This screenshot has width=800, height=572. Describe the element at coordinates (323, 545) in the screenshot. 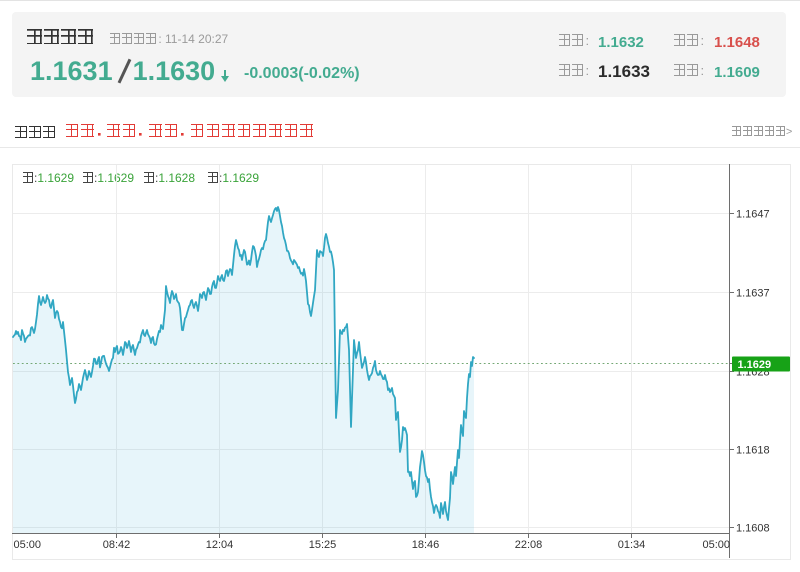

I see `svg-text: 15:25` at that location.